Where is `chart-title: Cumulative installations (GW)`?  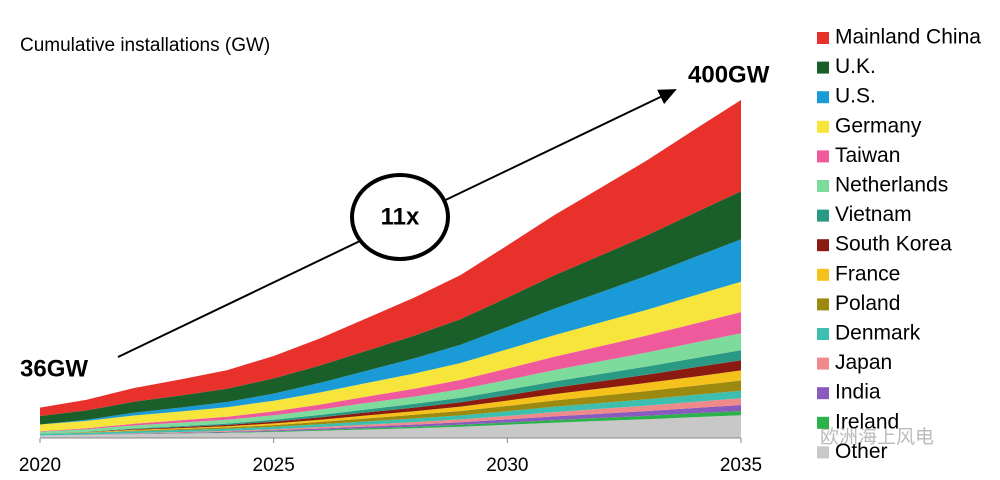 chart-title: Cumulative installations (GW) is located at coordinates (145, 45).